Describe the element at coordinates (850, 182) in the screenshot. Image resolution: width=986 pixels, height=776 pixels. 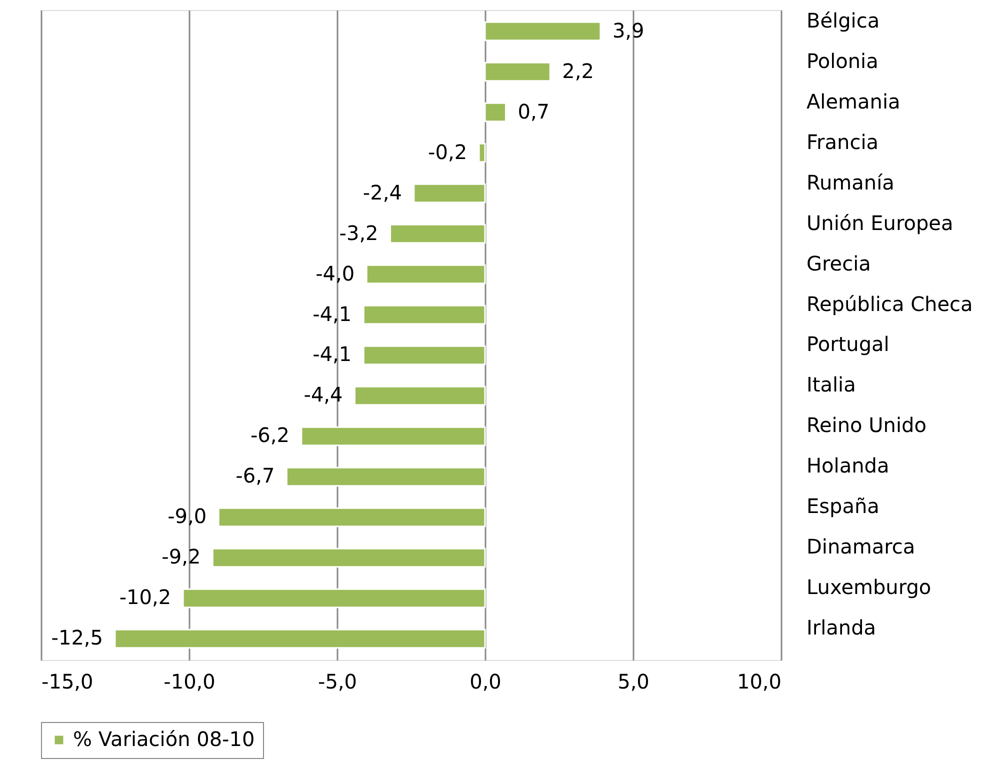
I see `y-tick-label: Rumanía` at that location.